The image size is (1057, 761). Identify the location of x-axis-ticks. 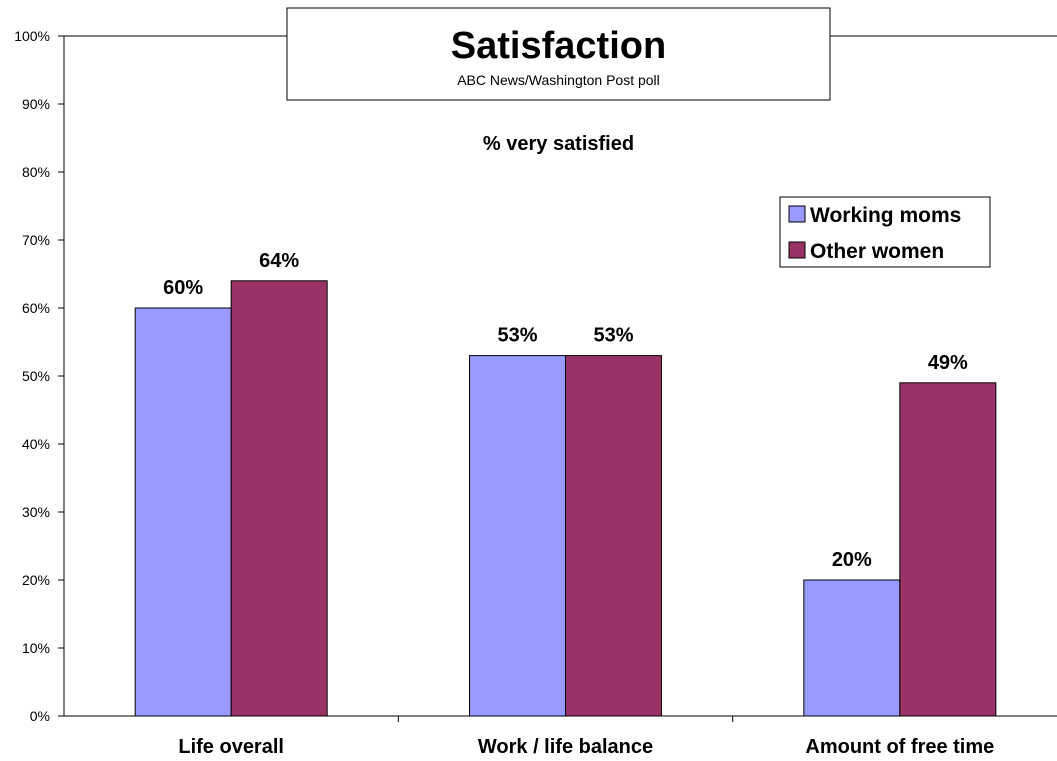
(565, 719).